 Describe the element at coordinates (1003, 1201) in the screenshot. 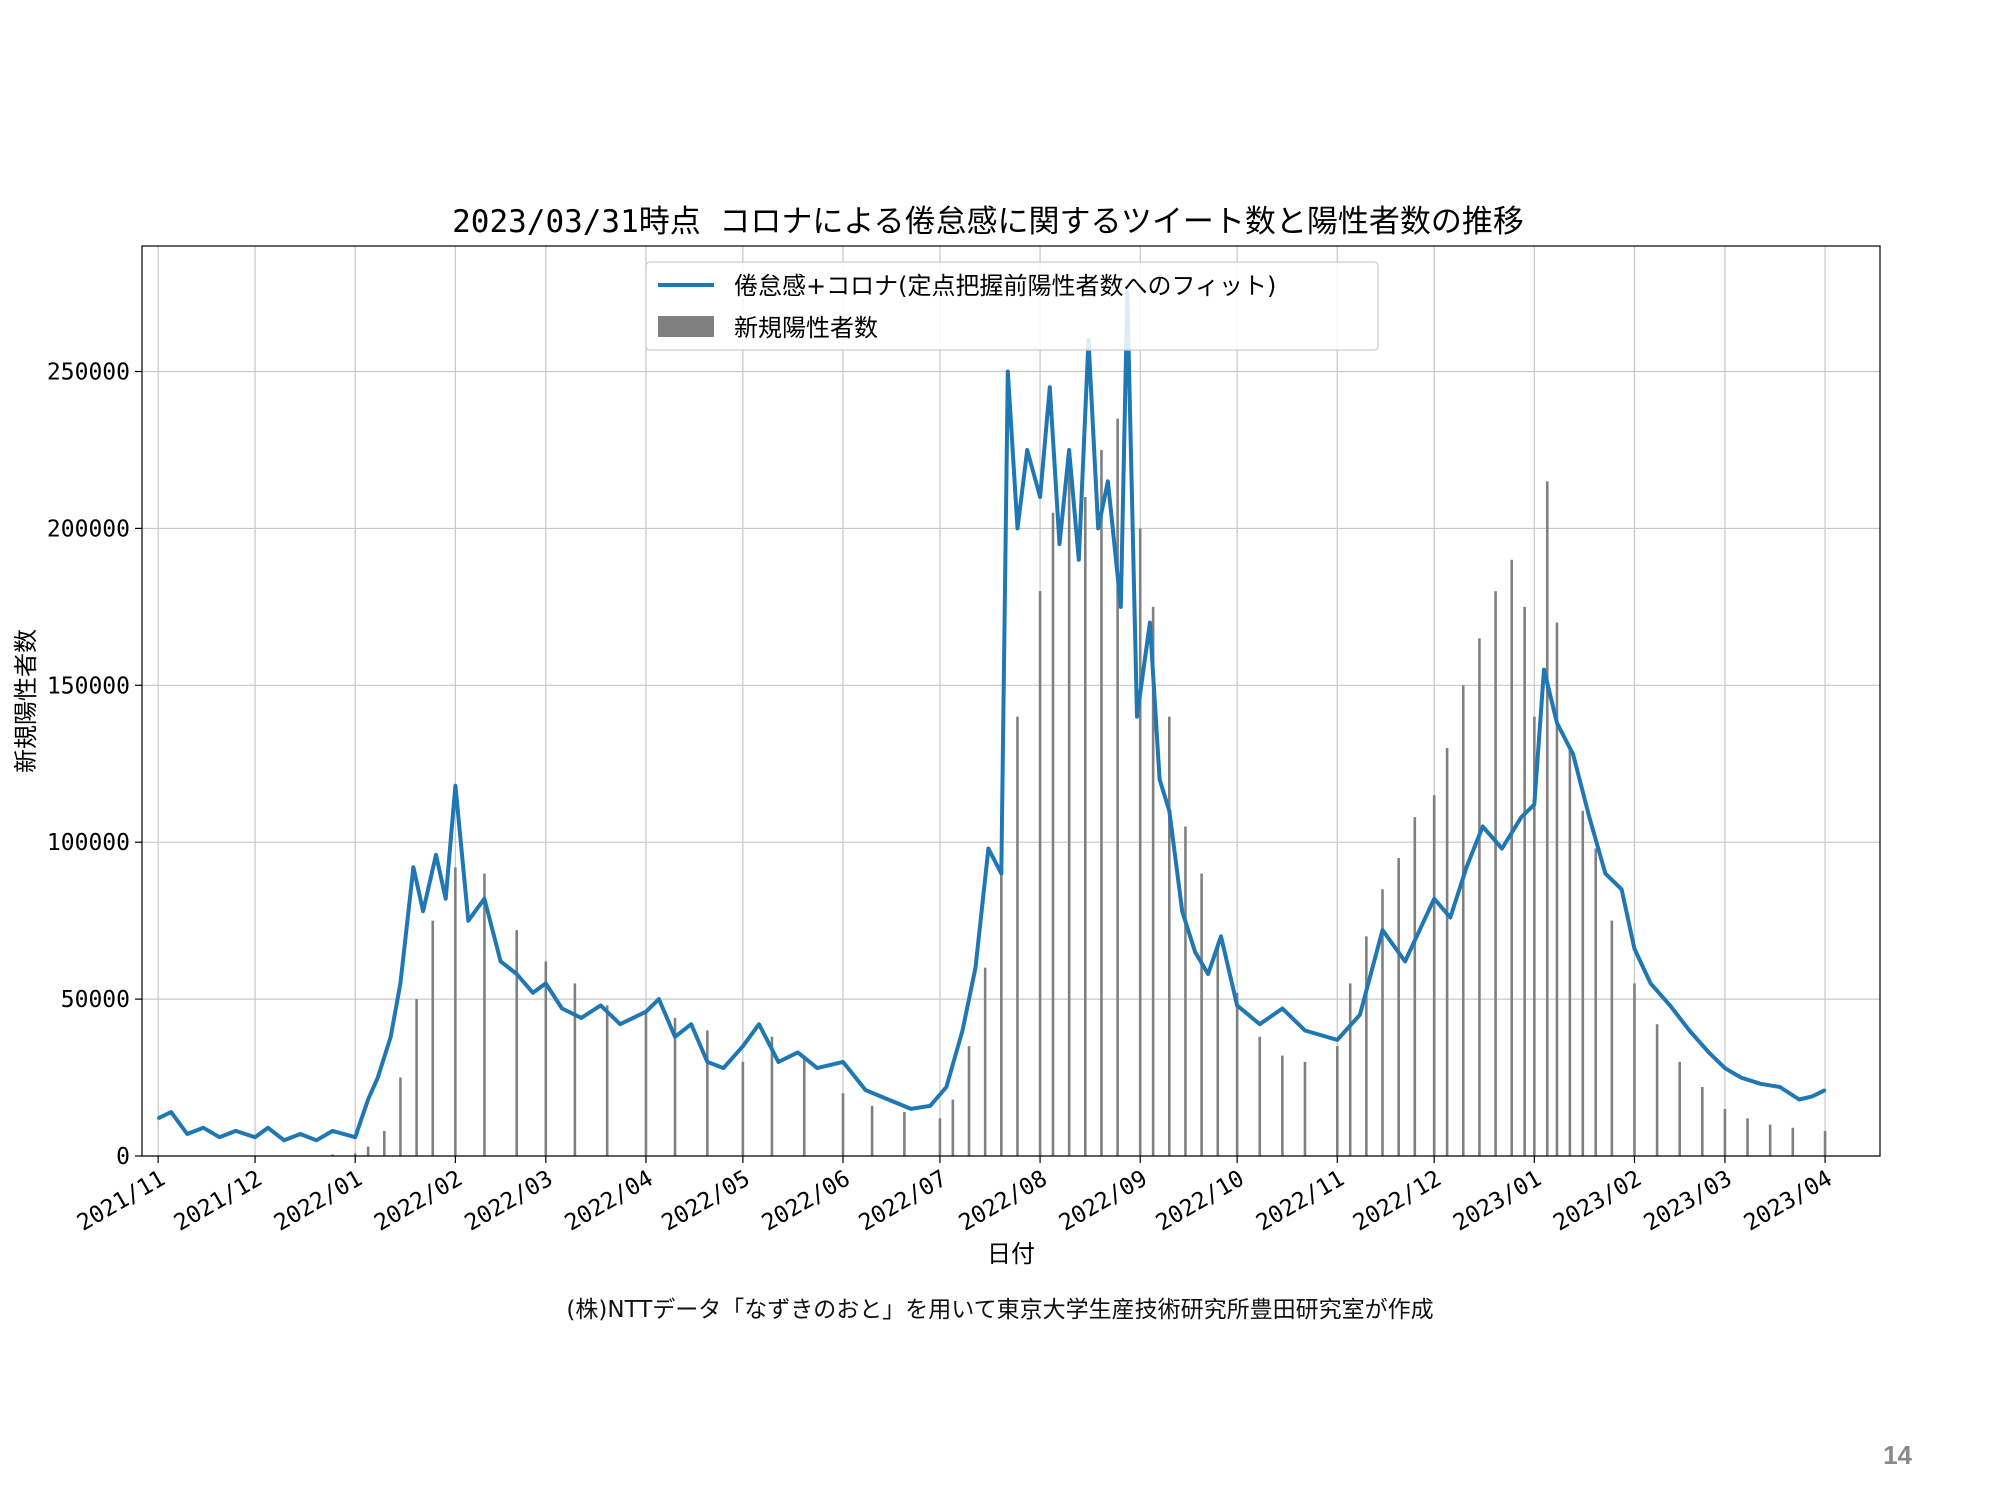

I see `x-tick-label: 2022/08` at that location.